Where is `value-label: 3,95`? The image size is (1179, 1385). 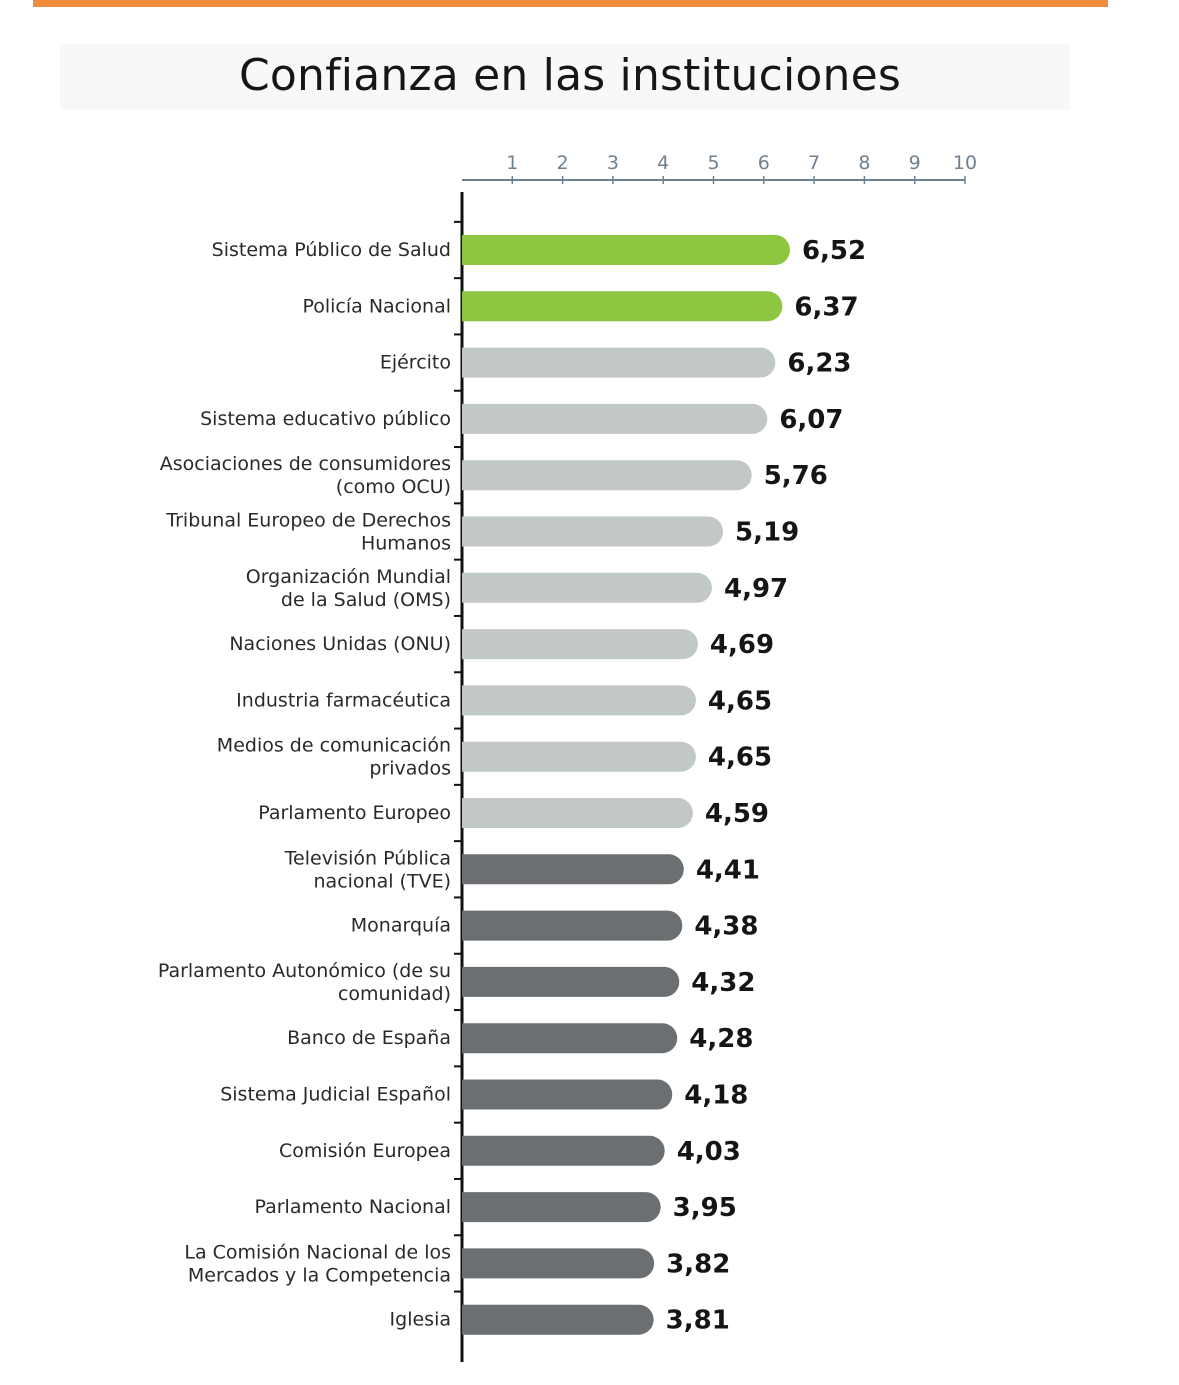
value-label: 3,95 is located at coordinates (705, 1208).